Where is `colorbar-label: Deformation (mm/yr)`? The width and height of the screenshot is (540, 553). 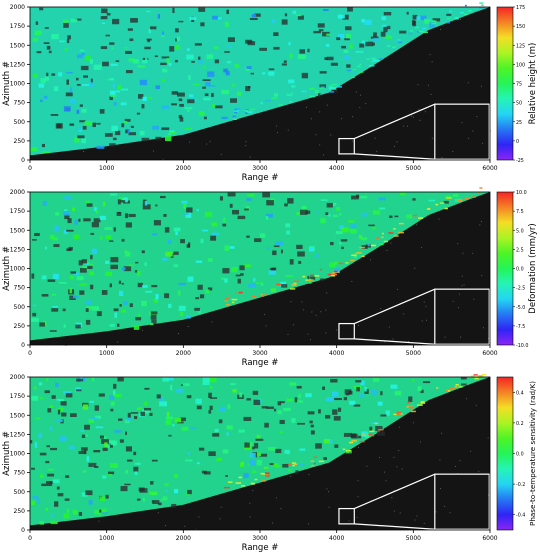
colorbar-label: Deformation (mm/yr) is located at coordinates (533, 268).